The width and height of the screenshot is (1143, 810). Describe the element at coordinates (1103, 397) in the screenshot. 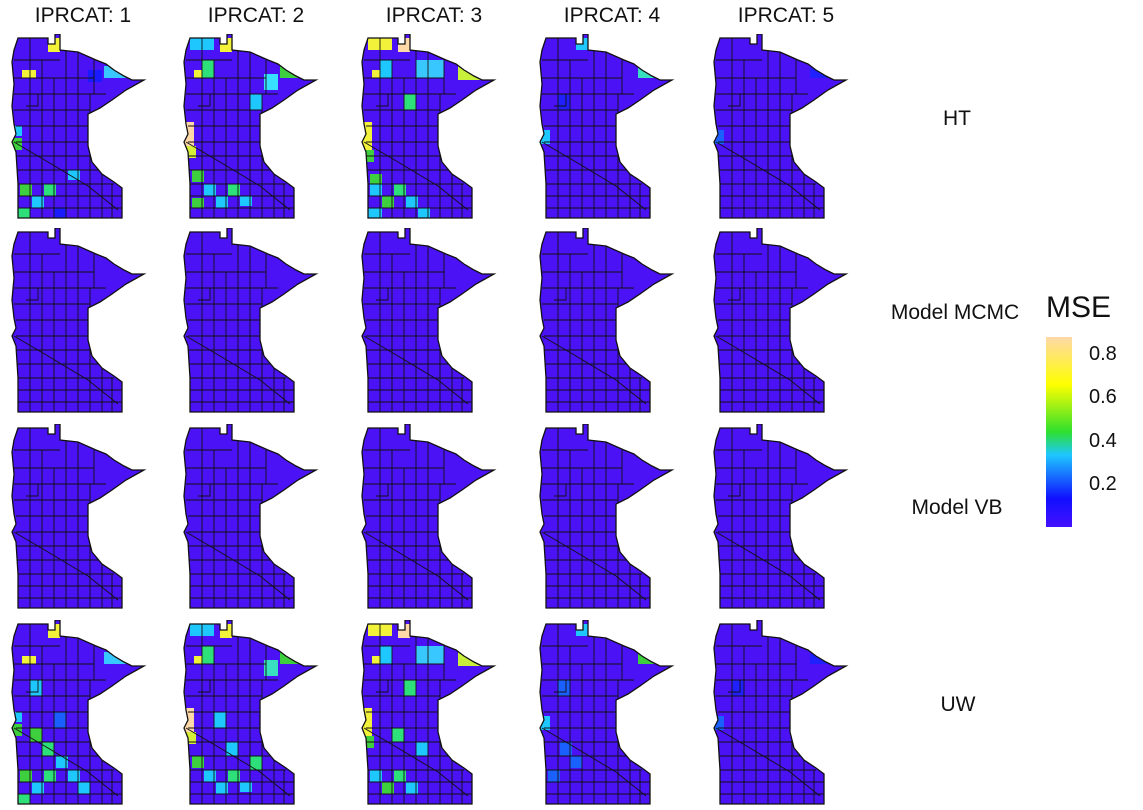

I see `legend-tick-label: 0.6` at that location.